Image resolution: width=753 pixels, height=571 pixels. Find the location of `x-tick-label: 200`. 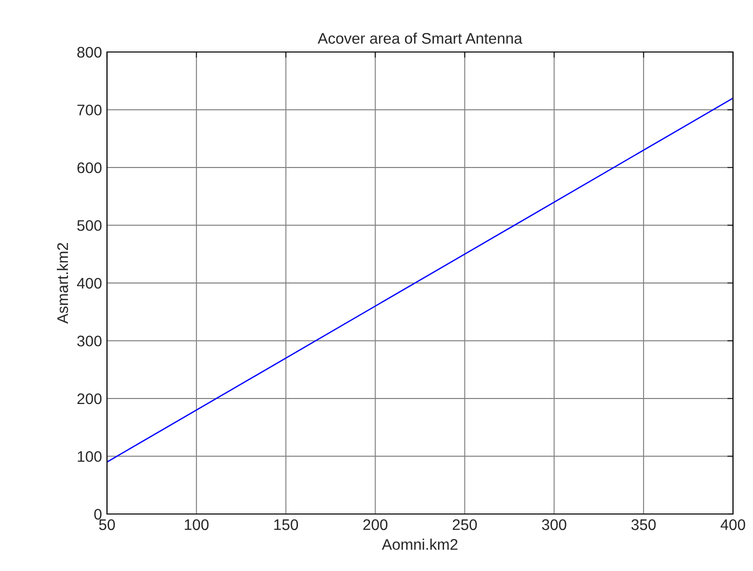

x-tick-label: 200 is located at coordinates (375, 524).